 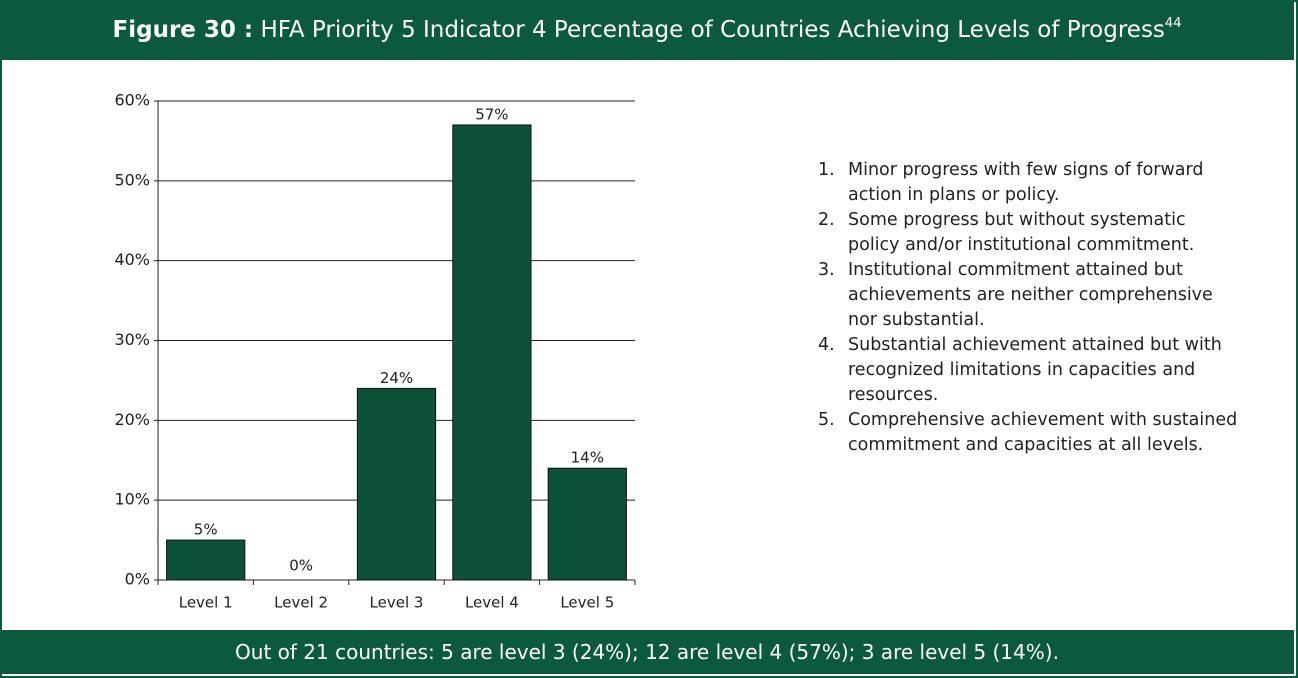 I want to click on x-tick-label: Level 4, so click(x=492, y=603).